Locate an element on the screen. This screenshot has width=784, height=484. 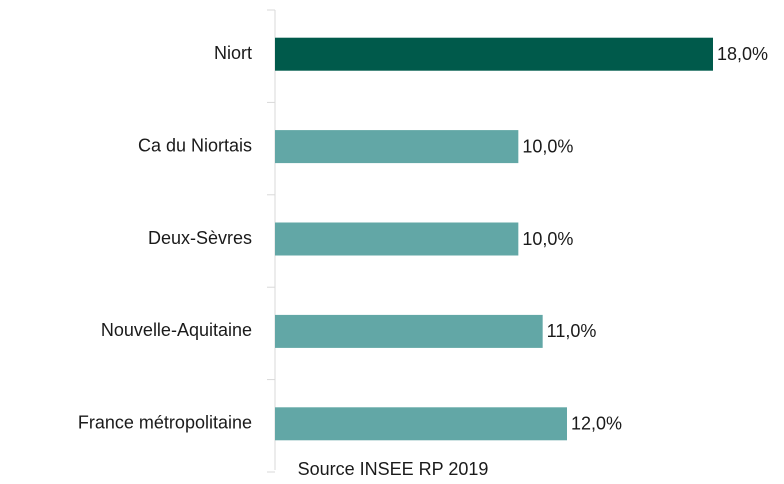
y-tick-label: Niort is located at coordinates (233, 53).